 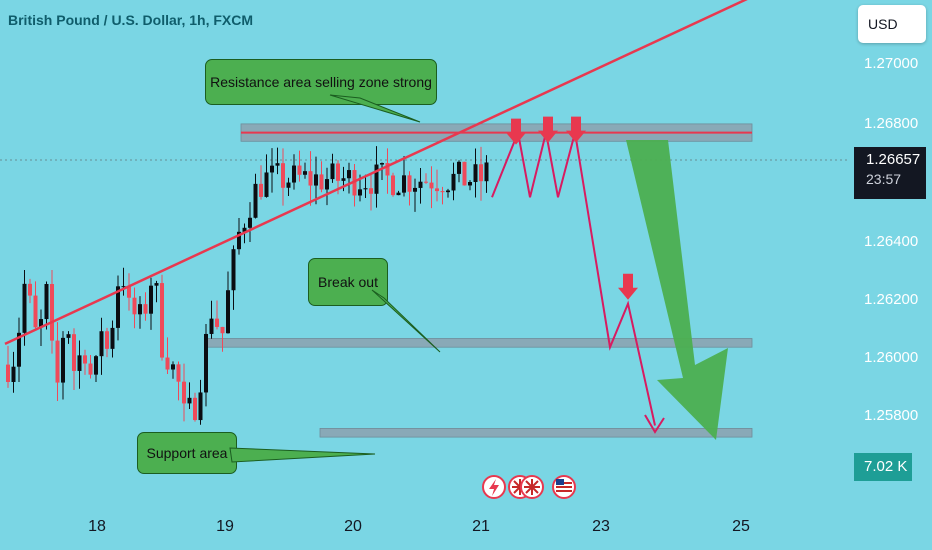 What do you see at coordinates (741, 526) in the screenshot?
I see `x-tick-label: 25` at bounding box center [741, 526].